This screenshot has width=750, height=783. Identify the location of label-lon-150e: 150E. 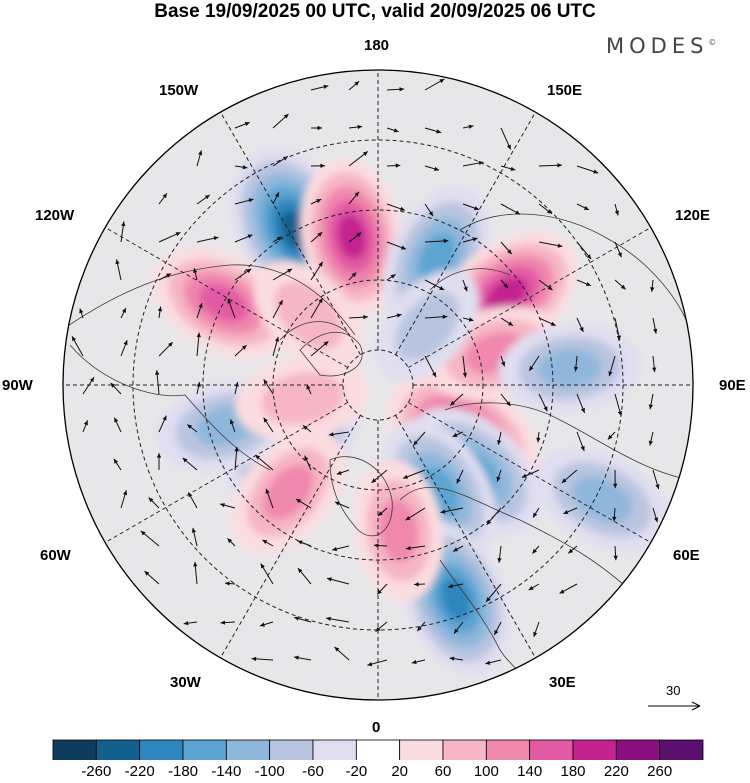
(565, 90).